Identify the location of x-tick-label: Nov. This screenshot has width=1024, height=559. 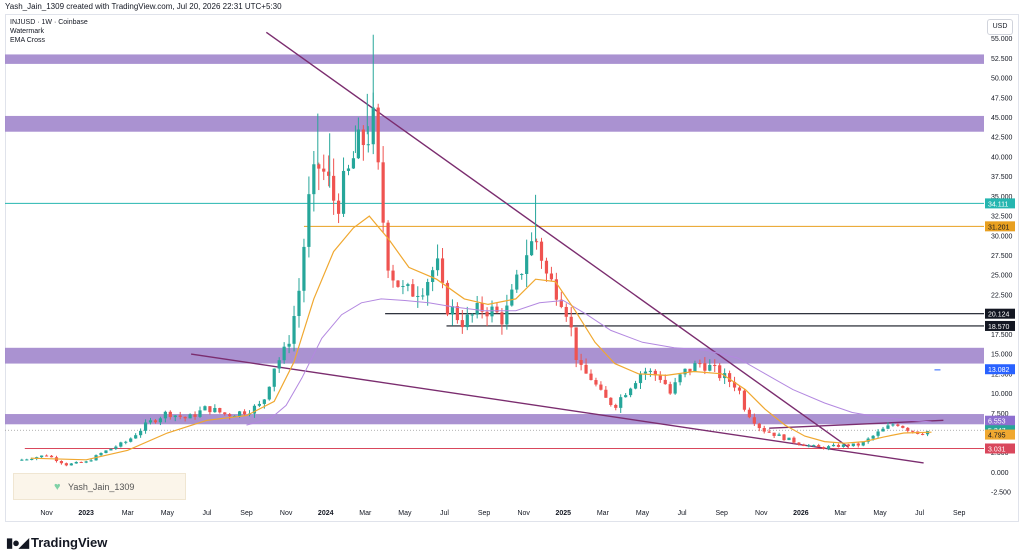
(286, 513).